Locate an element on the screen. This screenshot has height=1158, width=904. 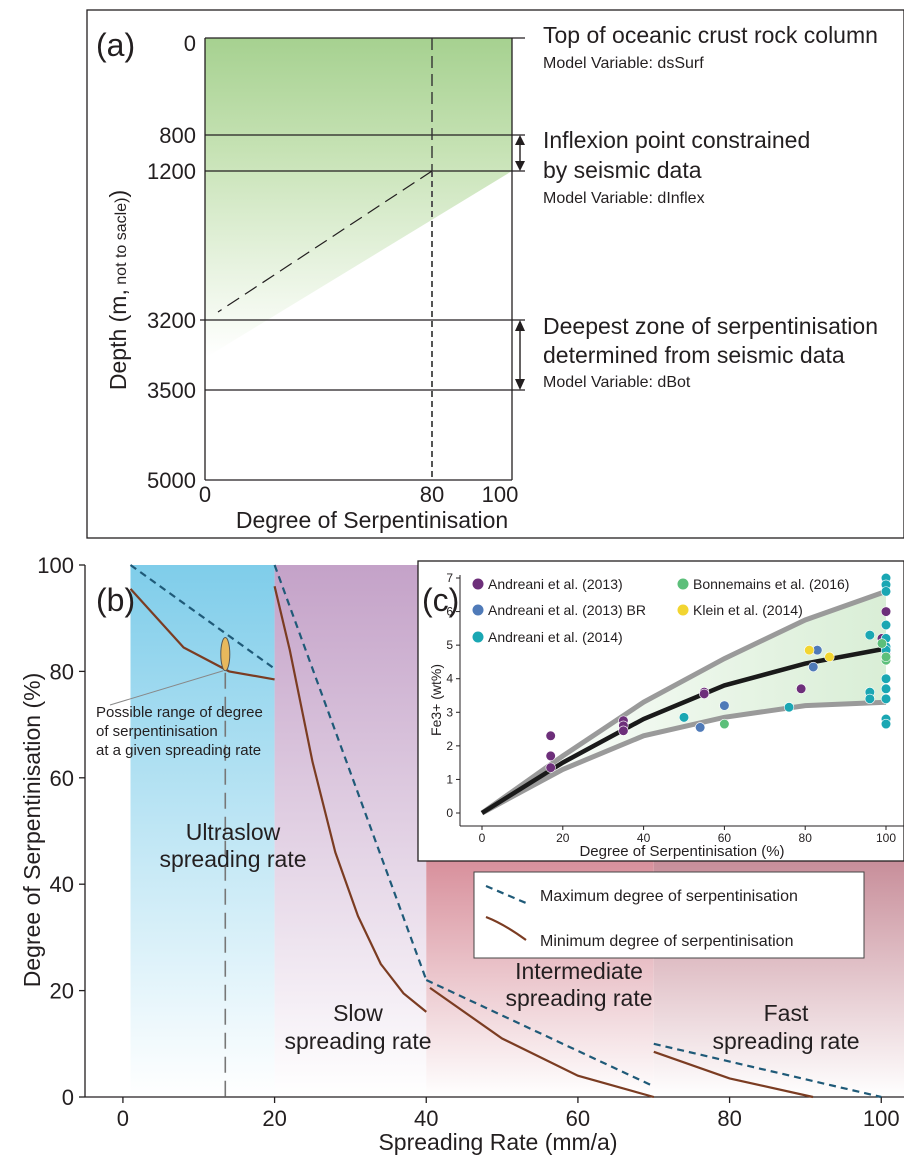
panel-a-y-label-small: not to sacle) is located at coordinates (121, 244).